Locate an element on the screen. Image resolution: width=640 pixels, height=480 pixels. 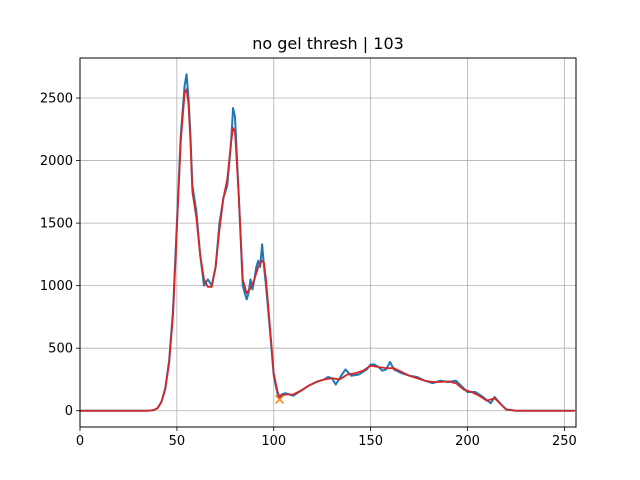
y-tick-label: 2500 is located at coordinates (56, 99).